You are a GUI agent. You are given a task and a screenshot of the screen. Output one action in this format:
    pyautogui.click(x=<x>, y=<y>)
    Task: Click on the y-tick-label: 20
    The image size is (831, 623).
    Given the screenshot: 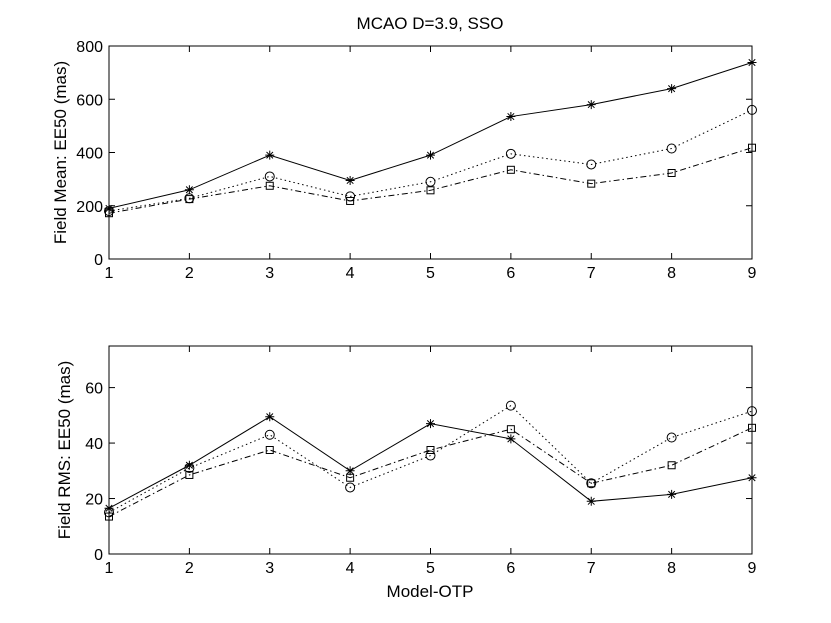 What is the action you would take?
    pyautogui.click(x=94, y=500)
    